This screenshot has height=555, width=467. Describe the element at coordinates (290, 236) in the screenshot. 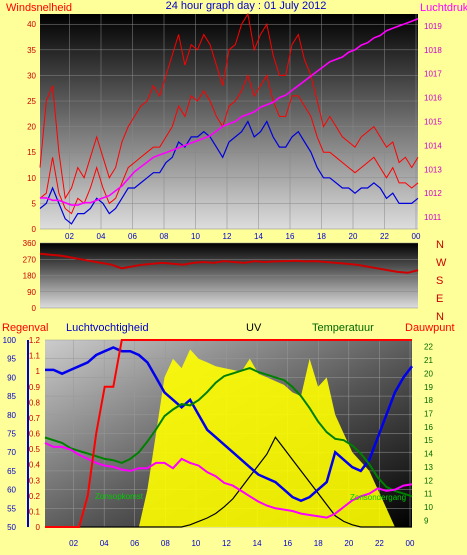

I see `wind-x-tick: 16` at that location.